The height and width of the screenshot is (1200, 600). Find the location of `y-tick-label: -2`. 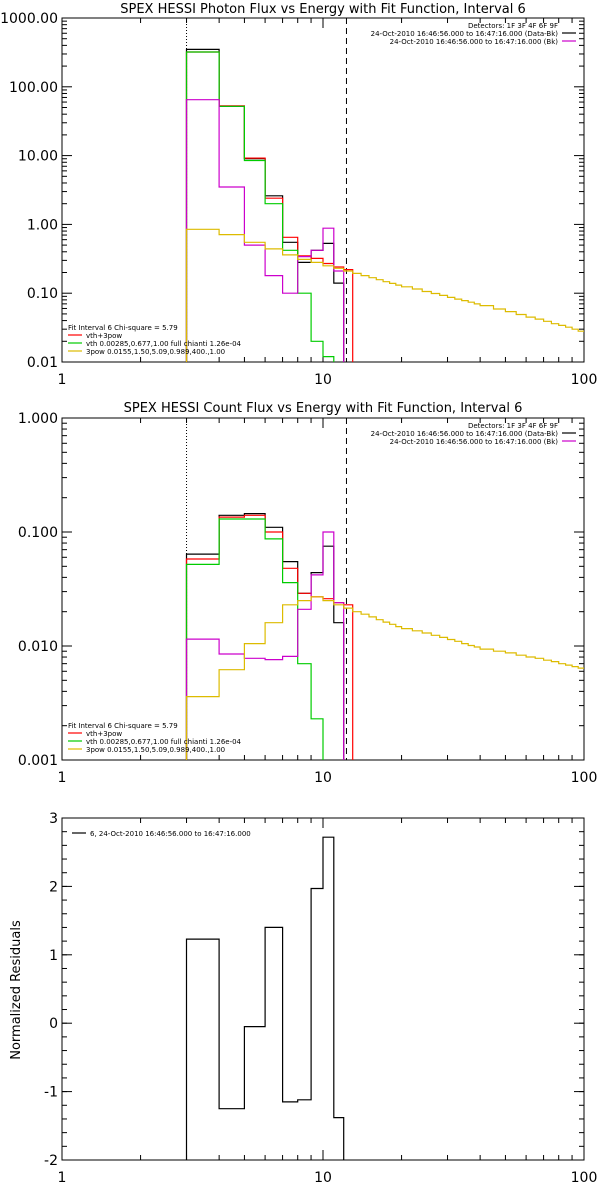

y-tick-label: -2 is located at coordinates (51, 1161).